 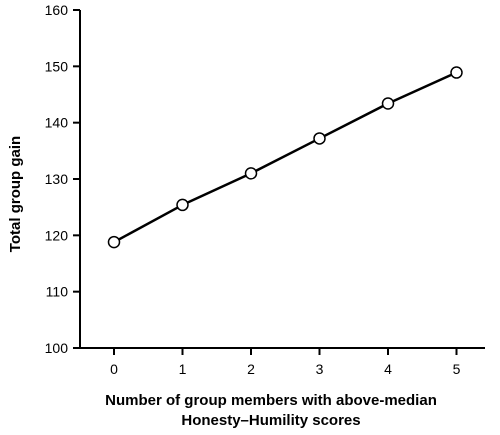 What do you see at coordinates (57, 123) in the screenshot?
I see `y-tick-label: 140` at bounding box center [57, 123].